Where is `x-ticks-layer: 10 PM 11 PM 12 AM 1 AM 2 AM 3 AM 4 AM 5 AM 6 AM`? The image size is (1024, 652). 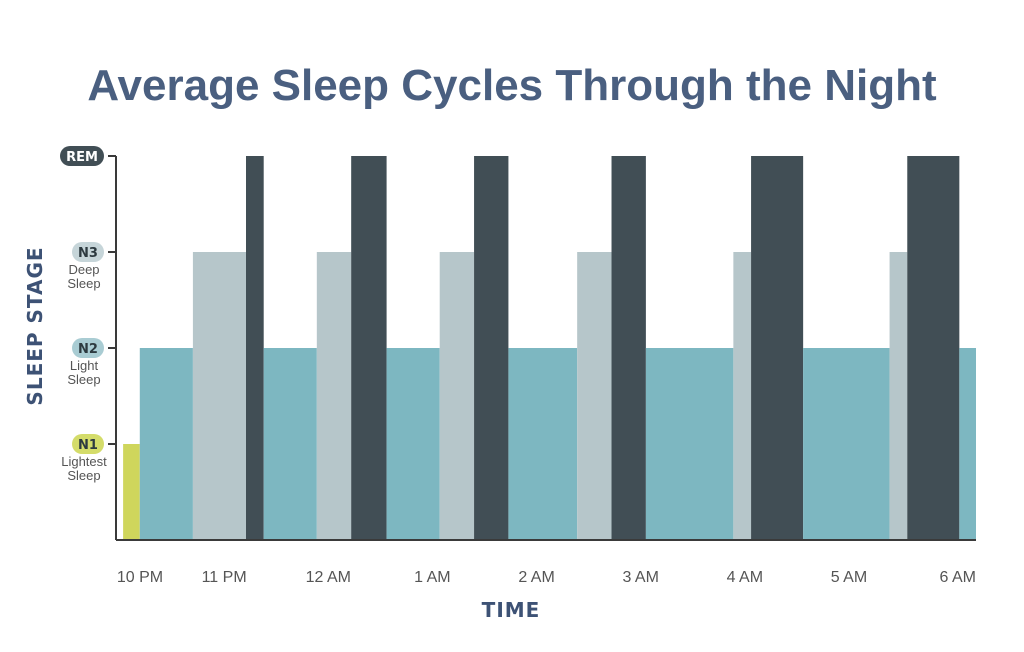
x-ticks-layer: 10 PM 11 PM 12 AM 1 AM 2 AM 3 AM 4 AM 5 AM 6 AM is located at coordinates (546, 577).